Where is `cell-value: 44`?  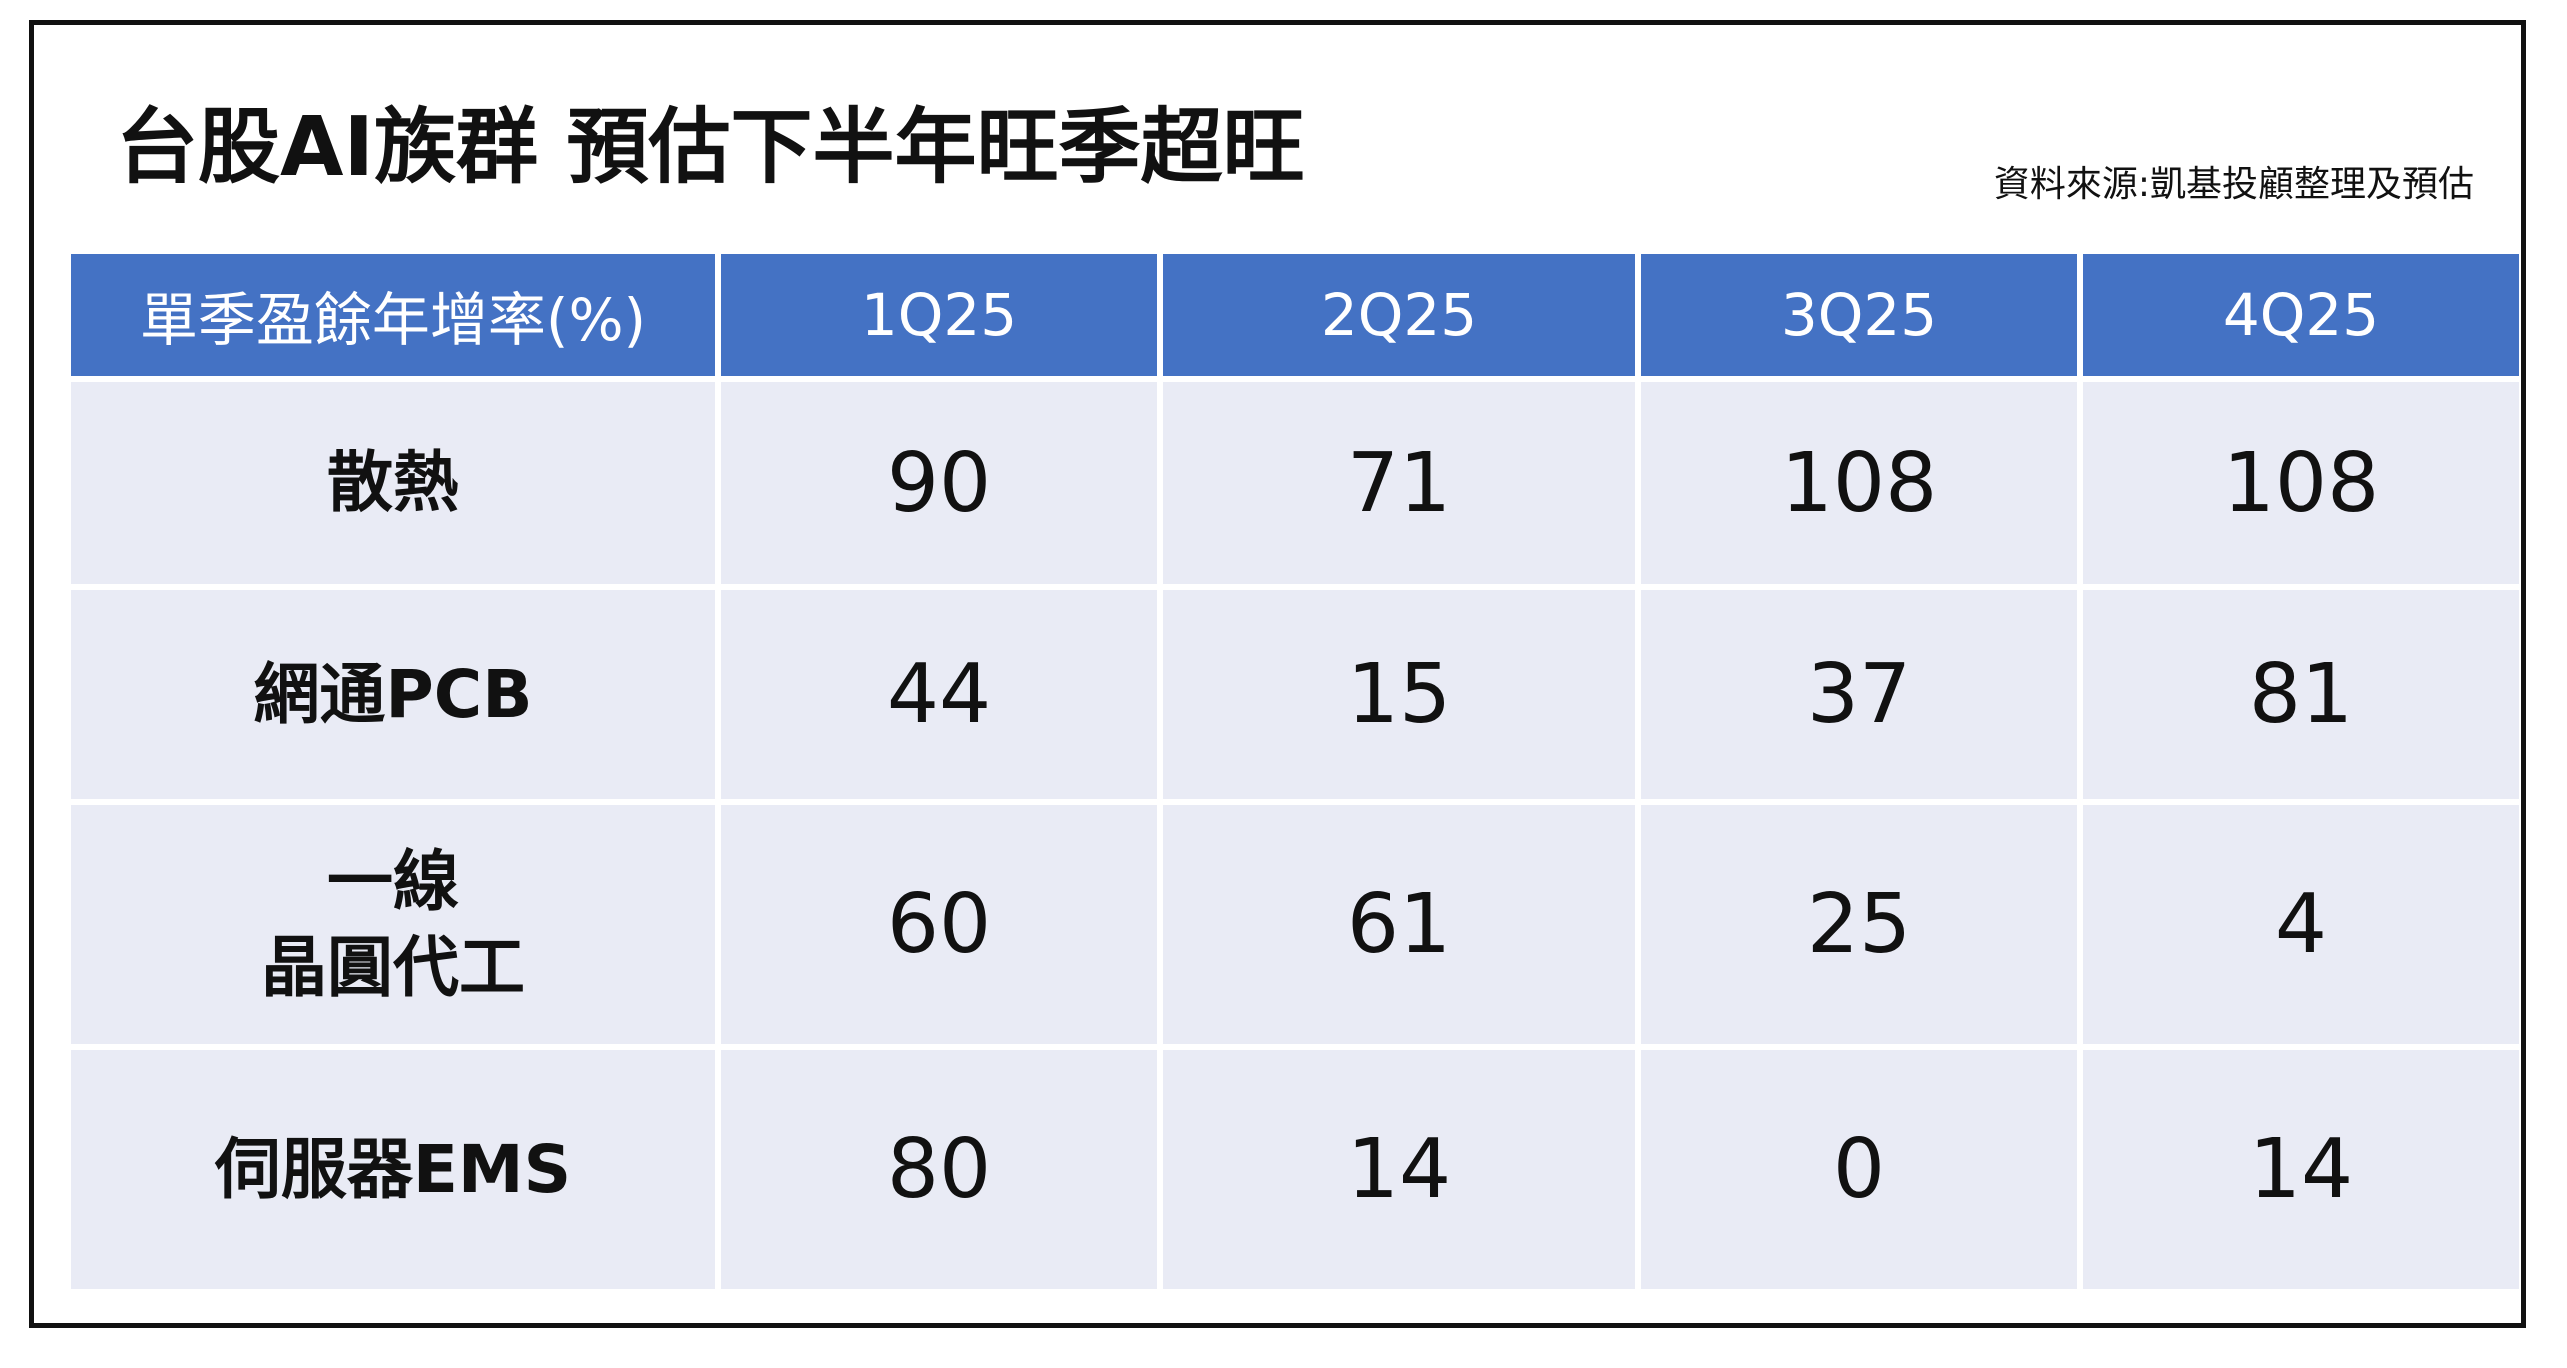
cell-value: 44 is located at coordinates (939, 694).